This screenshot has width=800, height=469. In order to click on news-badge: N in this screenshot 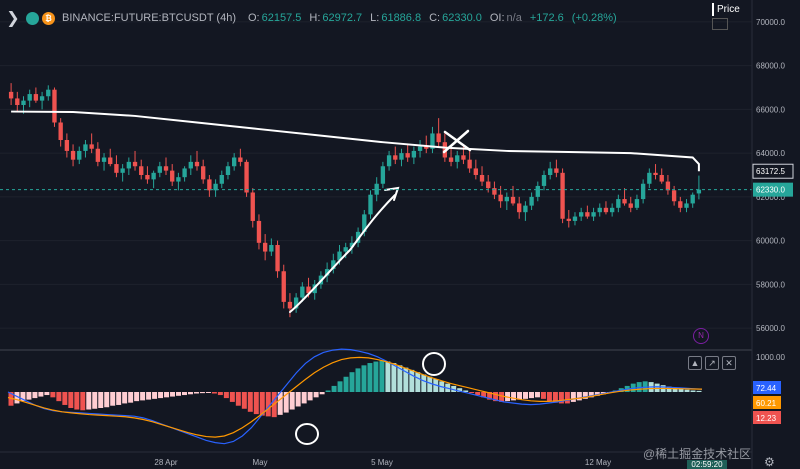, I will do `click(701, 336)`.